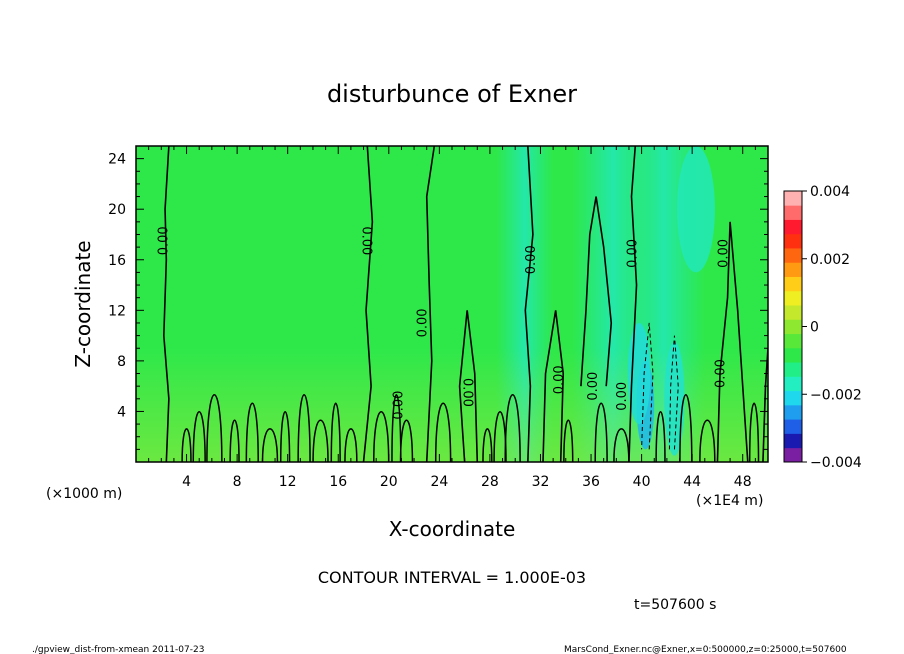 The height and width of the screenshot is (654, 904). Describe the element at coordinates (452, 94) in the screenshot. I see `chart-title: disturbunce of Exner` at that location.